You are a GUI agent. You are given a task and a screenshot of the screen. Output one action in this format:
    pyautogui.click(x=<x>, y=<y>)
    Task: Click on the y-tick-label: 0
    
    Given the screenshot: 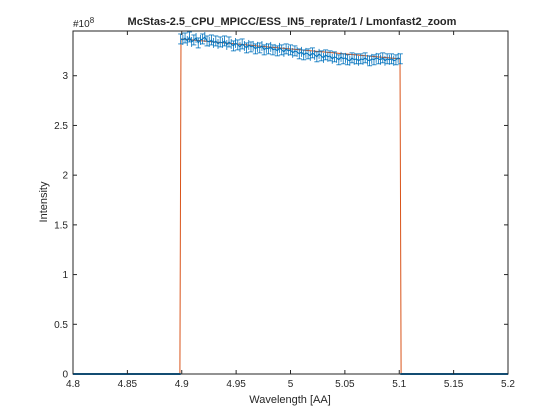 What is the action you would take?
    pyautogui.click(x=65, y=375)
    